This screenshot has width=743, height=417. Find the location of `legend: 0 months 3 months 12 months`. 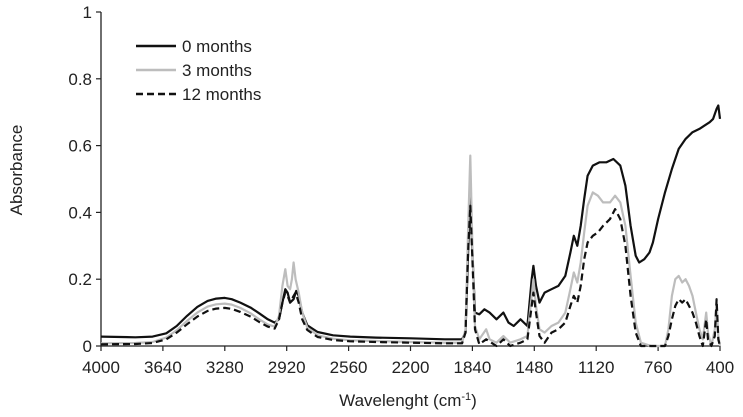

legend: 0 months 3 months 12 months is located at coordinates (198, 70).